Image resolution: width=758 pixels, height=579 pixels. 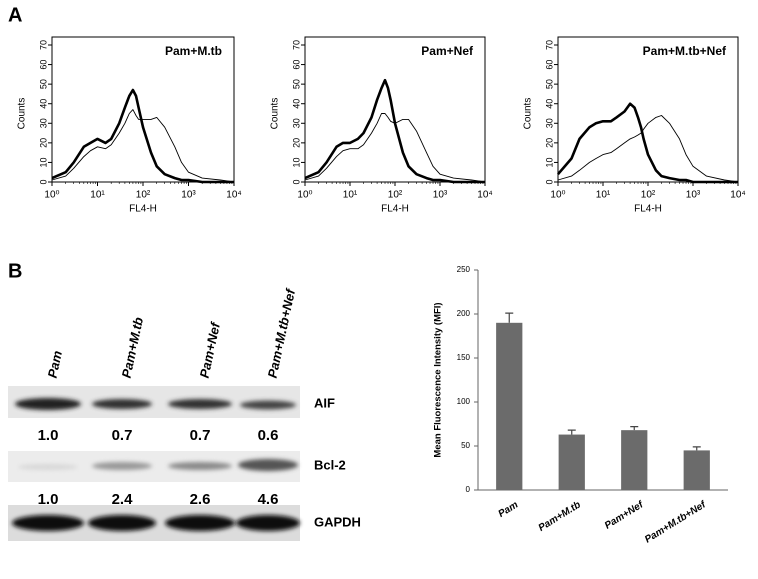 What do you see at coordinates (193, 51) in the screenshot?
I see `chart-title: Pam+M.tb` at bounding box center [193, 51].